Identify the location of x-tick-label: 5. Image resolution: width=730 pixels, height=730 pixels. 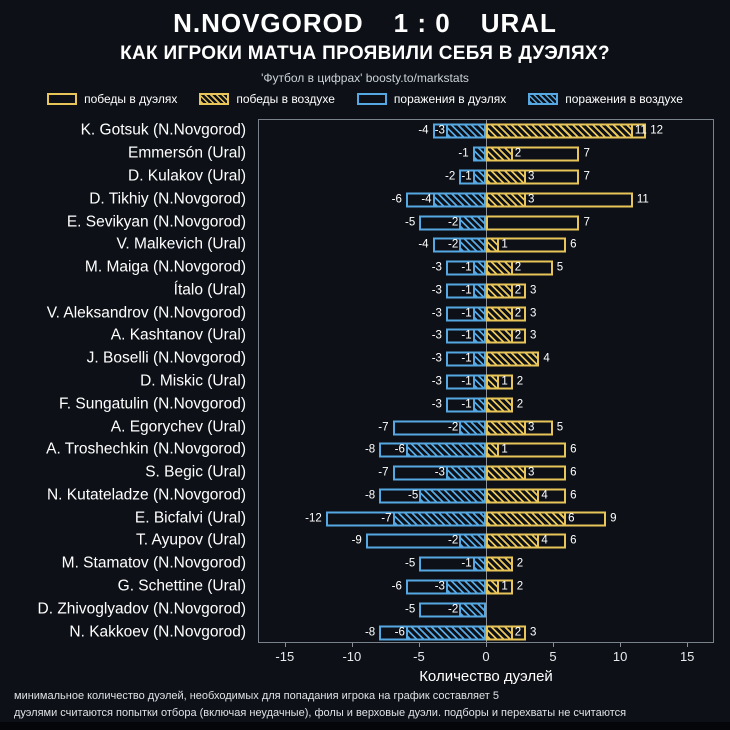
(553, 656).